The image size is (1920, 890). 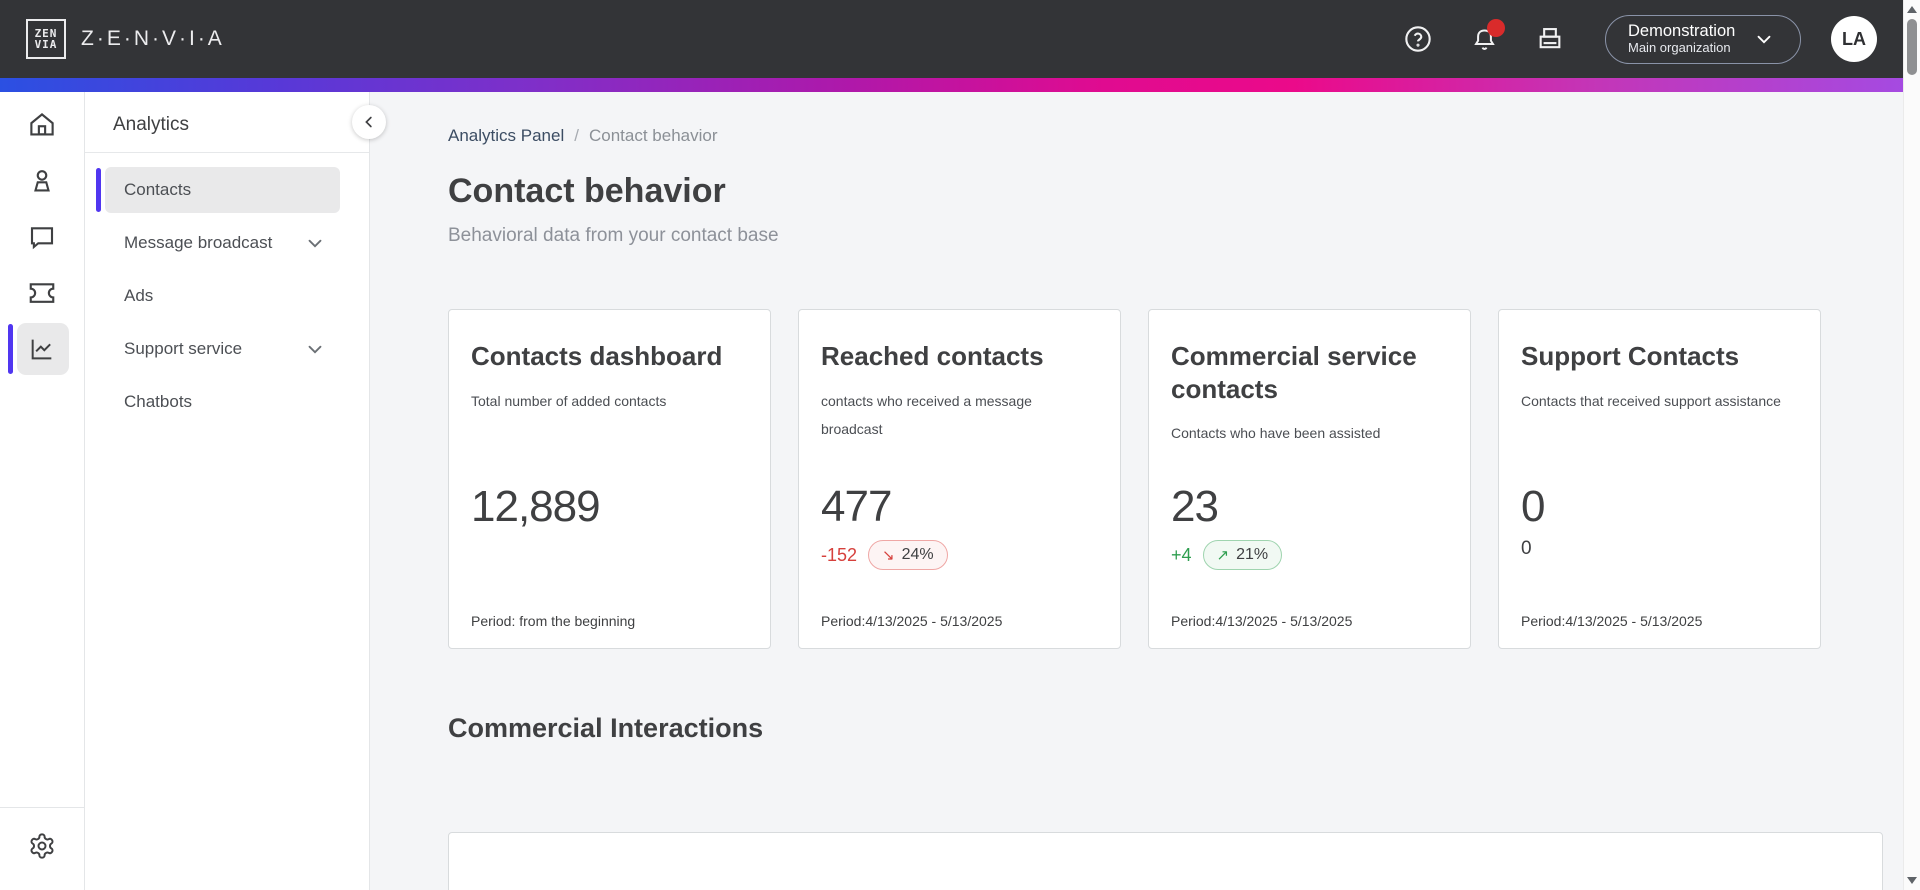 I want to click on trend-down-arrow-icon: ↘, so click(x=888, y=555).